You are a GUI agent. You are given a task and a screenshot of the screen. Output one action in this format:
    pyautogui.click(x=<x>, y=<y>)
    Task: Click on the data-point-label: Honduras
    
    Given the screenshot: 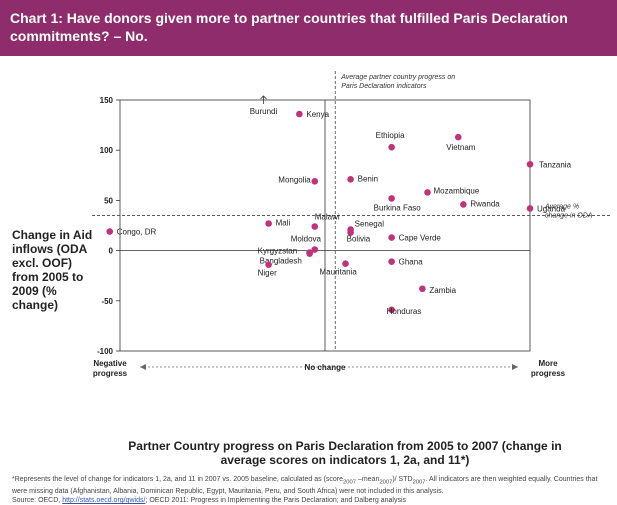 What is the action you would take?
    pyautogui.click(x=404, y=311)
    